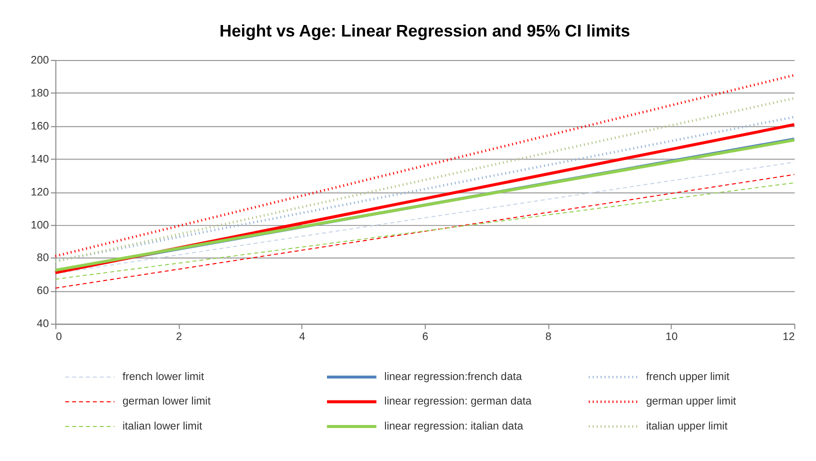 This screenshot has width=816, height=461. Describe the element at coordinates (163, 377) in the screenshot. I see `legend-label: french lower limit` at that location.